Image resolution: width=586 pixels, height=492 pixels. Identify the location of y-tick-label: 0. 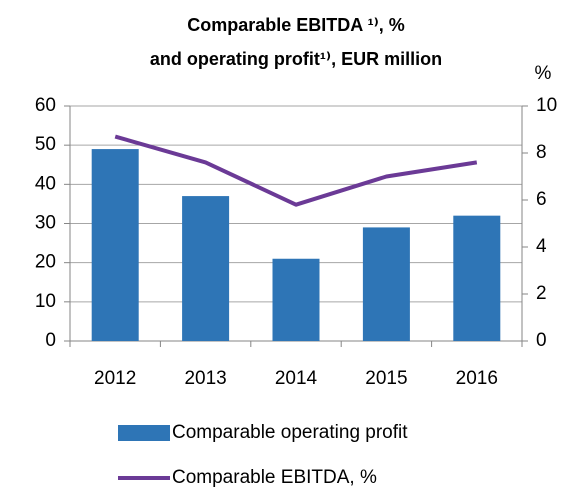
(50, 340).